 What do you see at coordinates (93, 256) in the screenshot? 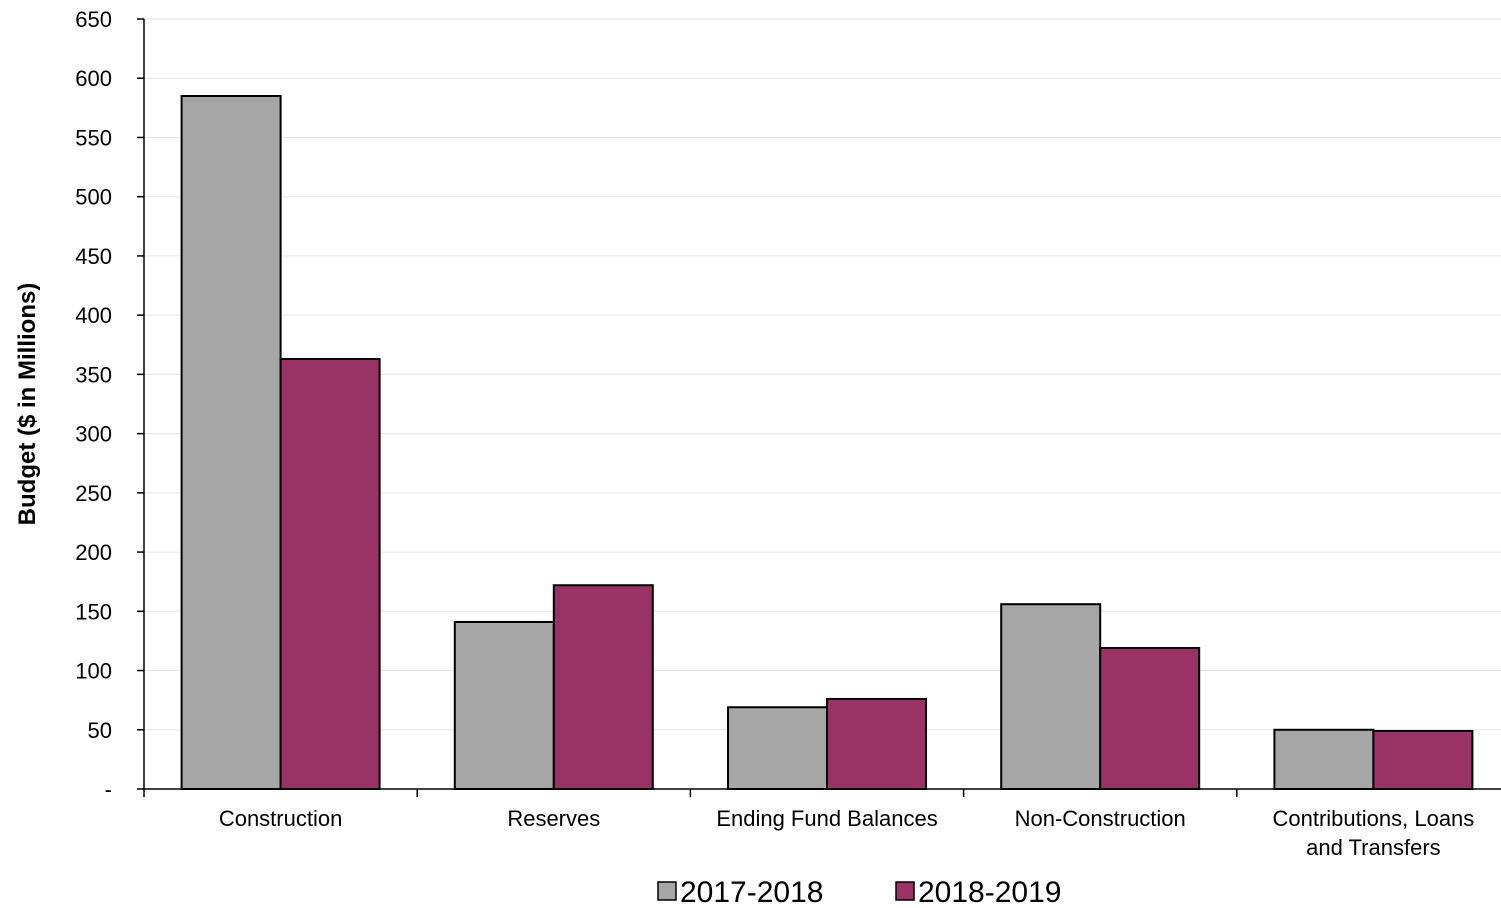
I see `y-tick-label: 450` at bounding box center [93, 256].